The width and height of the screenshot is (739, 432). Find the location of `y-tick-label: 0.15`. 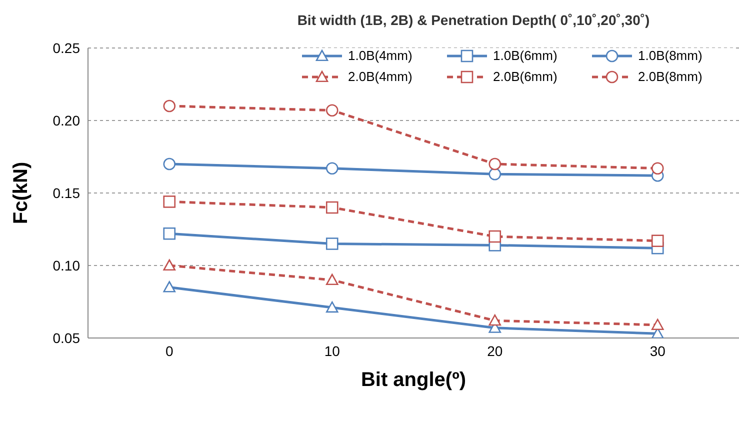

y-tick-label: 0.15 is located at coordinates (66, 192).